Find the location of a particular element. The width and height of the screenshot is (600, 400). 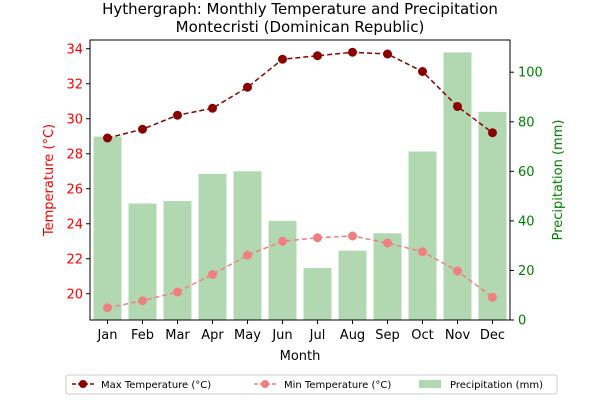

legend-label-precip: Precipitation (mm) is located at coordinates (496, 385).